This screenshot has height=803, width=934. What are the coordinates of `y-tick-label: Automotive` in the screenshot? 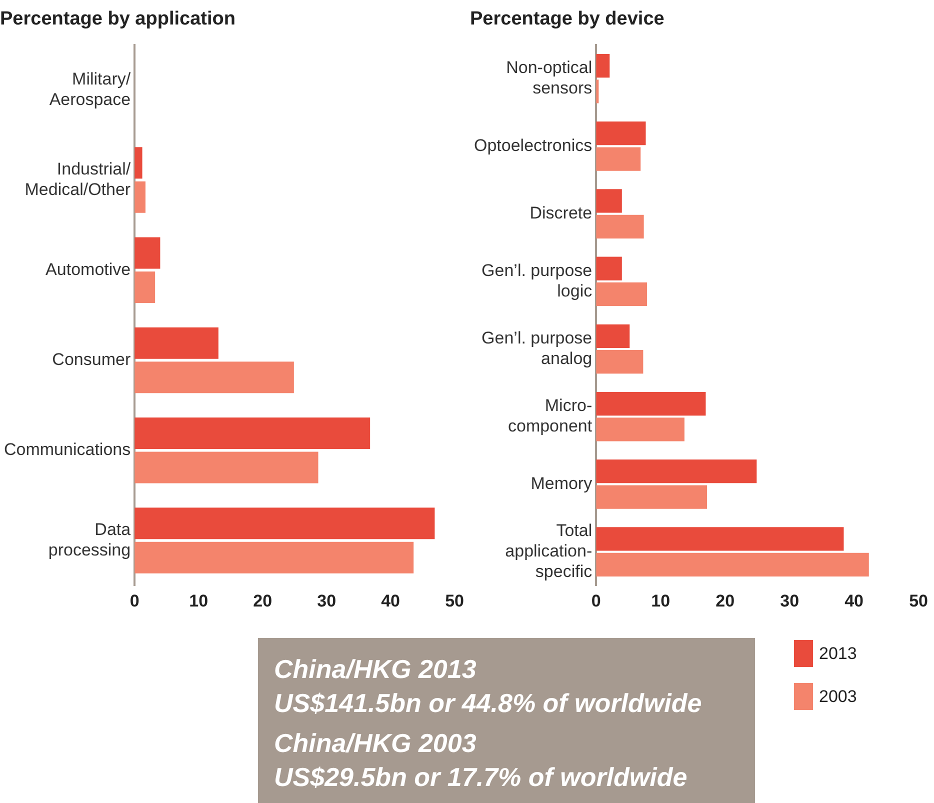 It's located at (88, 269).